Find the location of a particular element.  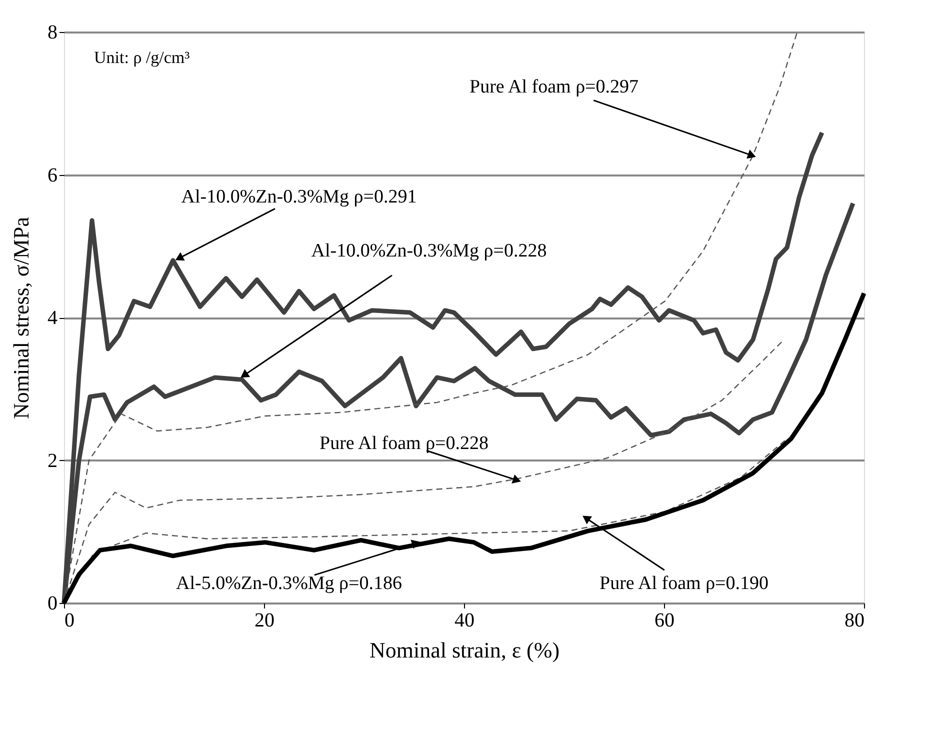

annotation: Pure Al foam ρ=0.297 is located at coordinates (554, 87).